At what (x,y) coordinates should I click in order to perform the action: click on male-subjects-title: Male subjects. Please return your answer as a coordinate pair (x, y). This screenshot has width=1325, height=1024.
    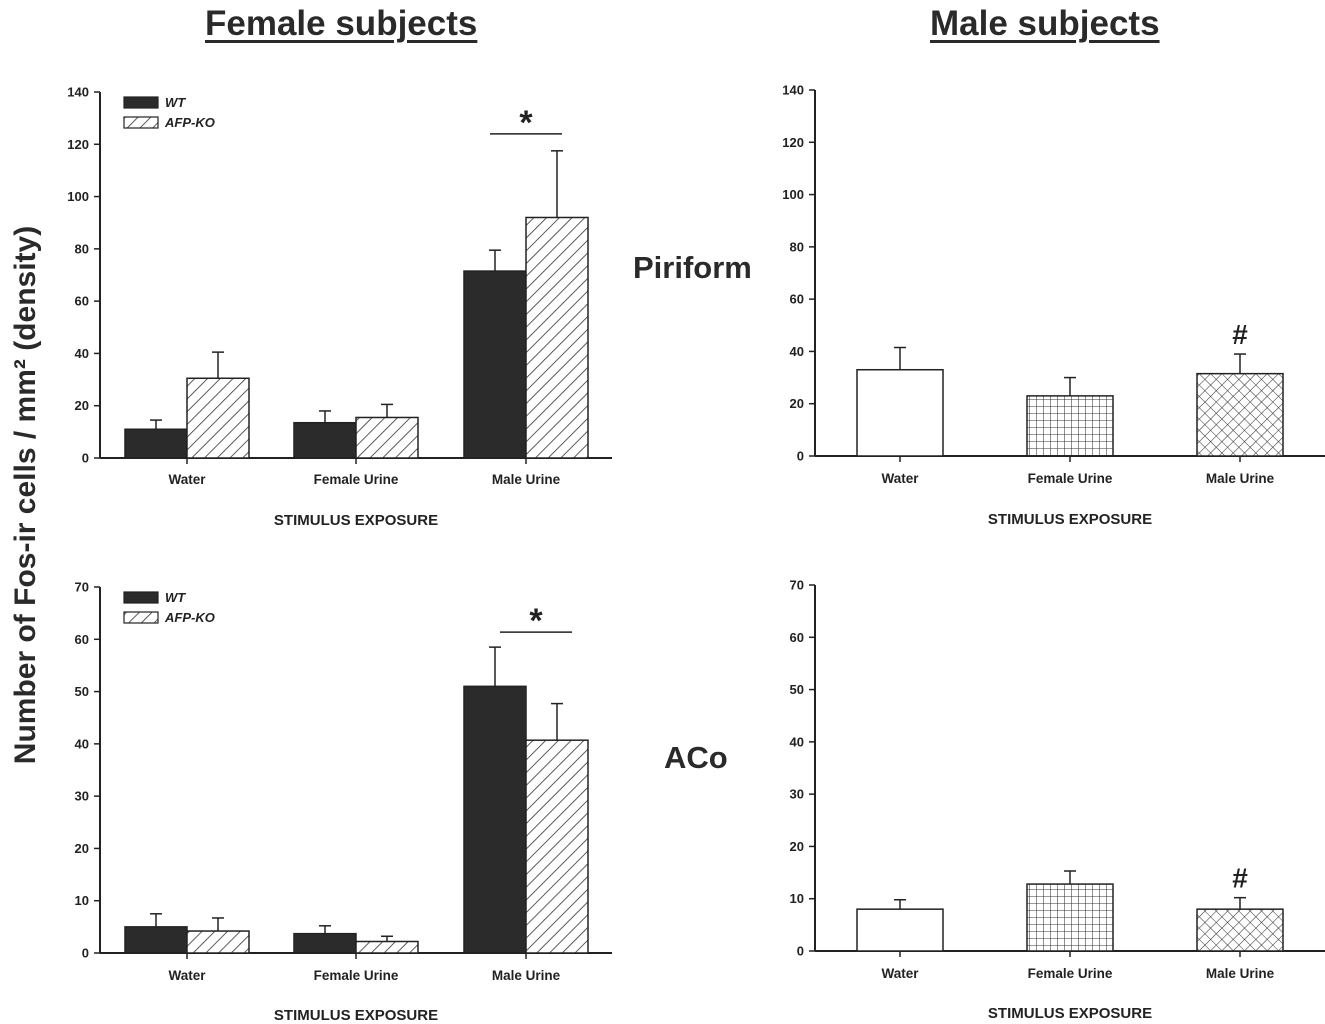
    Looking at the image, I should click on (1045, 23).